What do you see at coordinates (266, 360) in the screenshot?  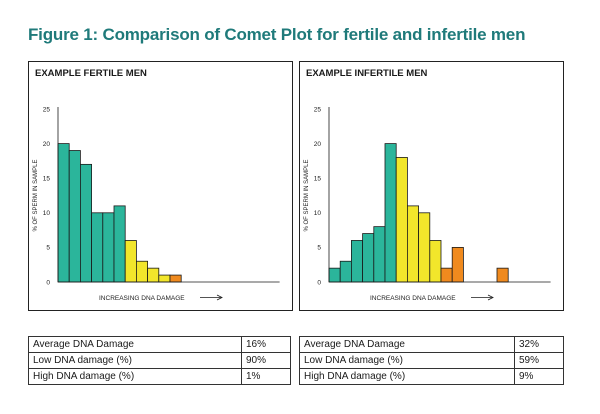 I see `stat-value: 90%` at bounding box center [266, 360].